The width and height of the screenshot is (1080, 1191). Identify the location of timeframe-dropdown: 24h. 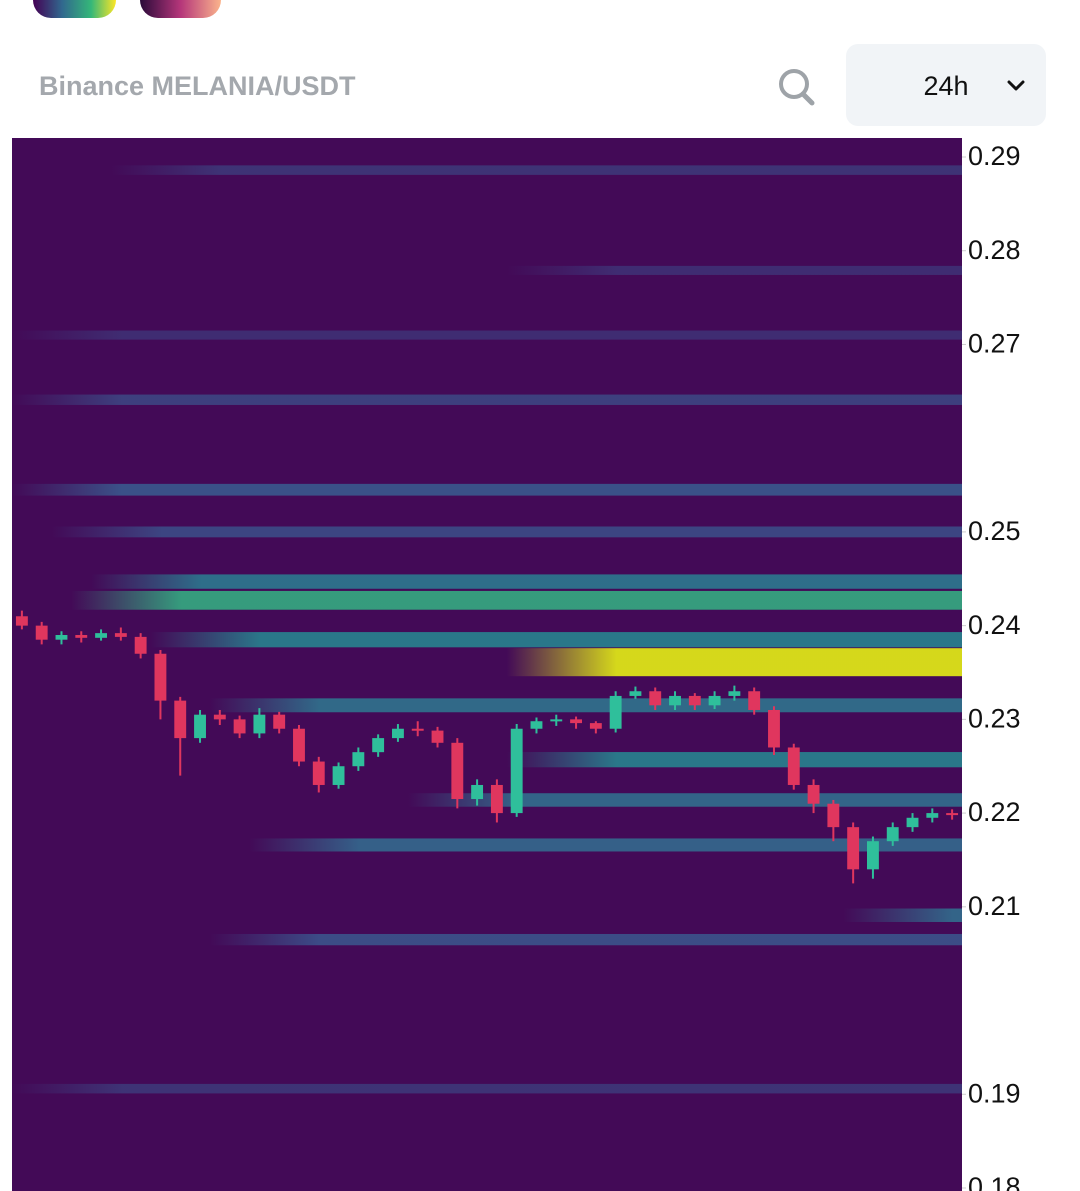
(946, 85).